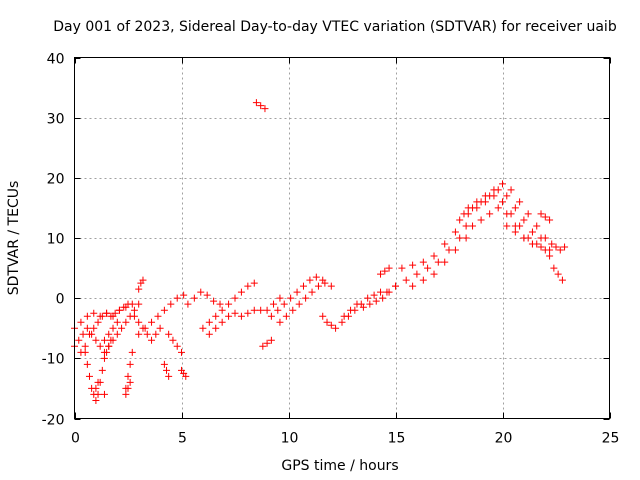  Describe the element at coordinates (56, 60) in the screenshot. I see `y-tick-label: 40` at that location.